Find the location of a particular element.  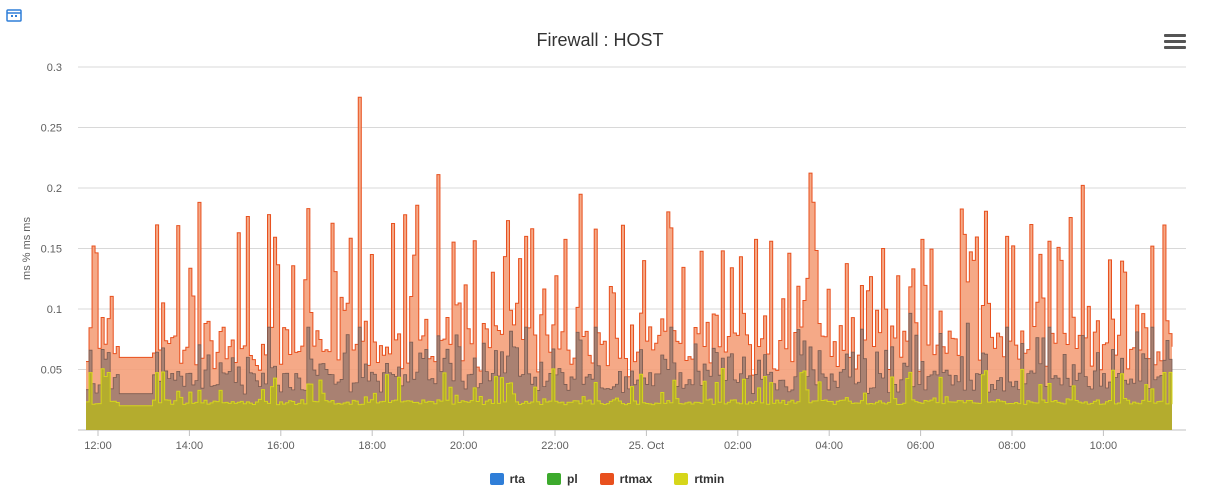

x-tick-label: 04:00 is located at coordinates (829, 446).